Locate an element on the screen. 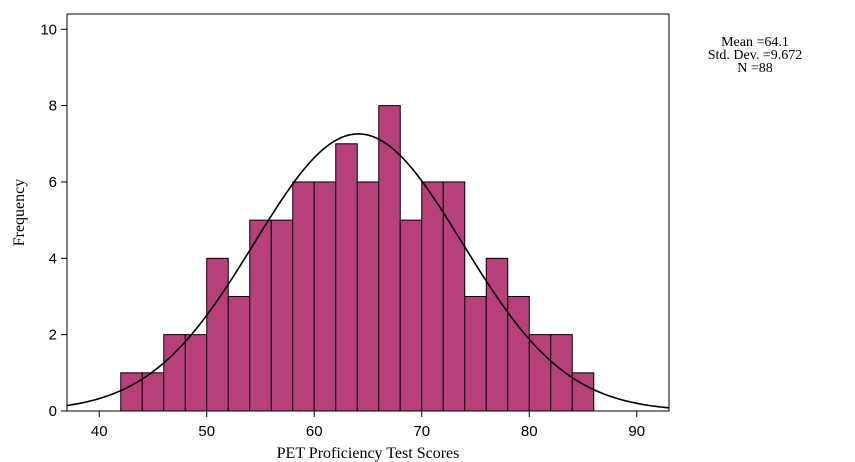 The image size is (855, 462). n-label: N =88 is located at coordinates (755, 68).